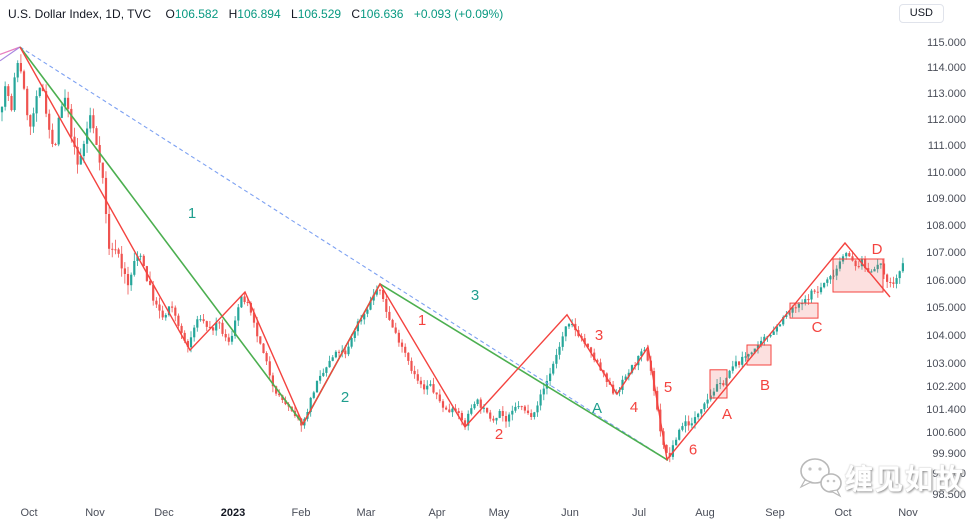  Describe the element at coordinates (693, 450) in the screenshot. I see `wave-label-6: 6` at that location.